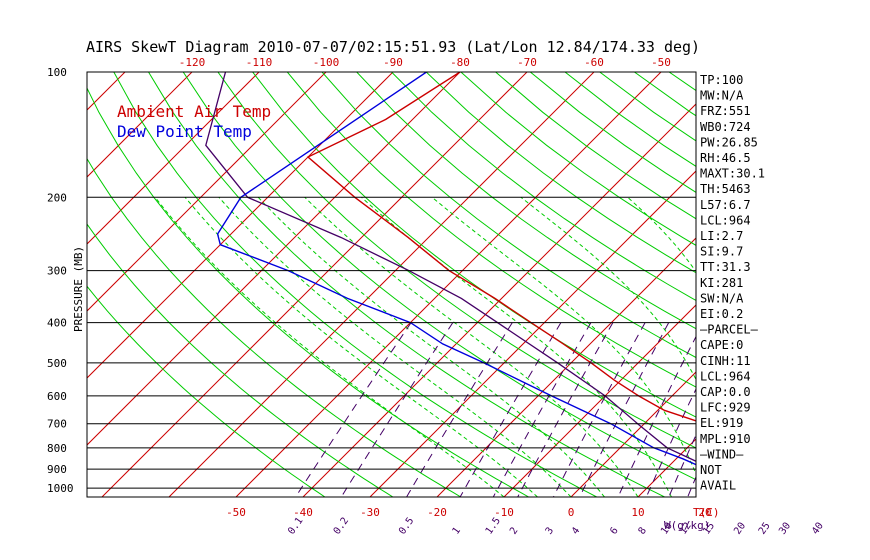 This screenshot has width=870, height=560. What do you see at coordinates (725, 376) in the screenshot?
I see `index-label: LCL:964` at bounding box center [725, 376].